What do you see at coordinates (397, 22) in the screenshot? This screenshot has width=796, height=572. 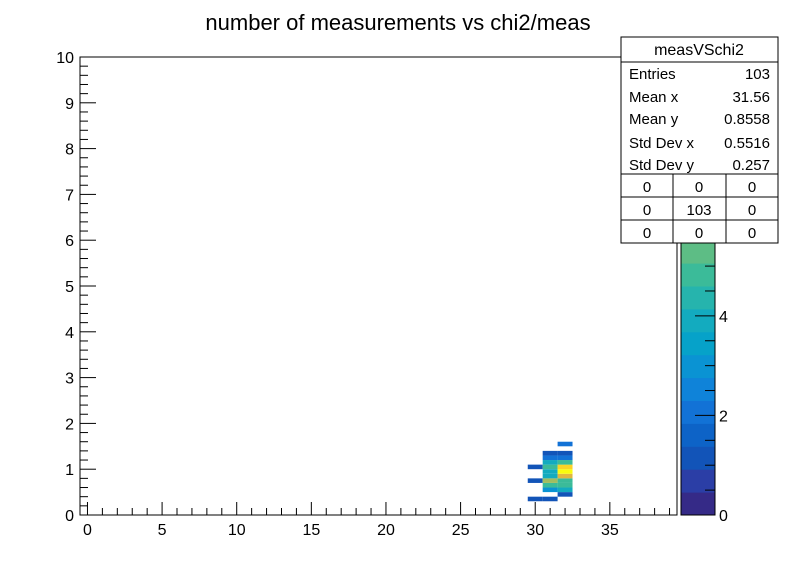 I see `chart-title: number of measurements vs chi2/meas` at bounding box center [397, 22].